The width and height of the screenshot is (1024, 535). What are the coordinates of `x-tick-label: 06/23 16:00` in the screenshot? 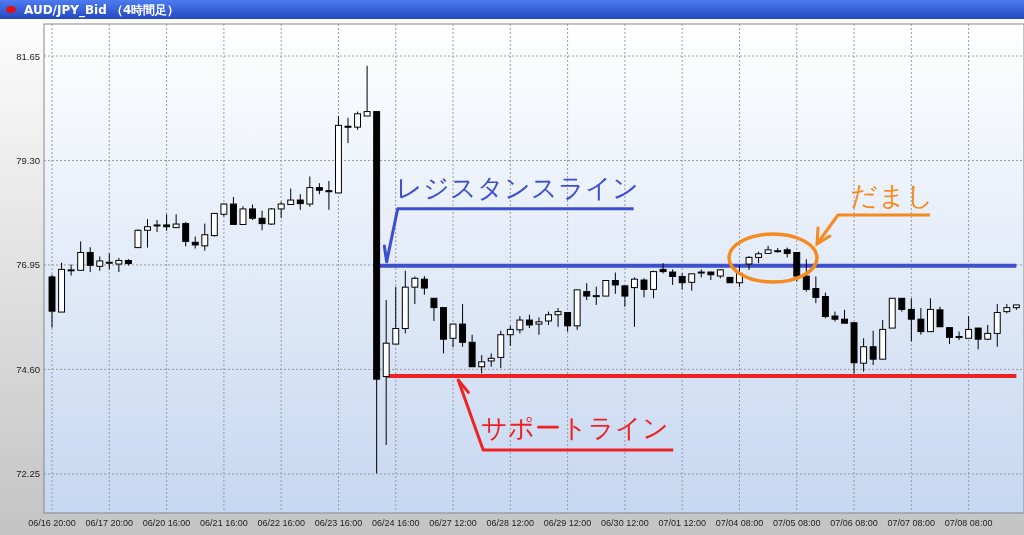 It's located at (338, 523).